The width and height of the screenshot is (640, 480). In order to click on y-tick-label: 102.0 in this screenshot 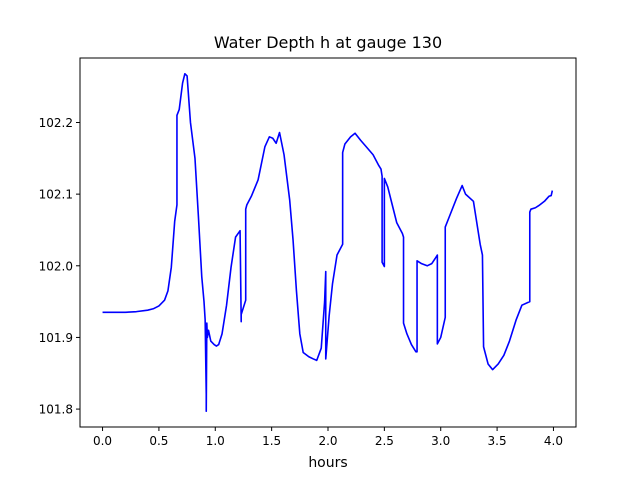, I will do `click(56, 266)`.